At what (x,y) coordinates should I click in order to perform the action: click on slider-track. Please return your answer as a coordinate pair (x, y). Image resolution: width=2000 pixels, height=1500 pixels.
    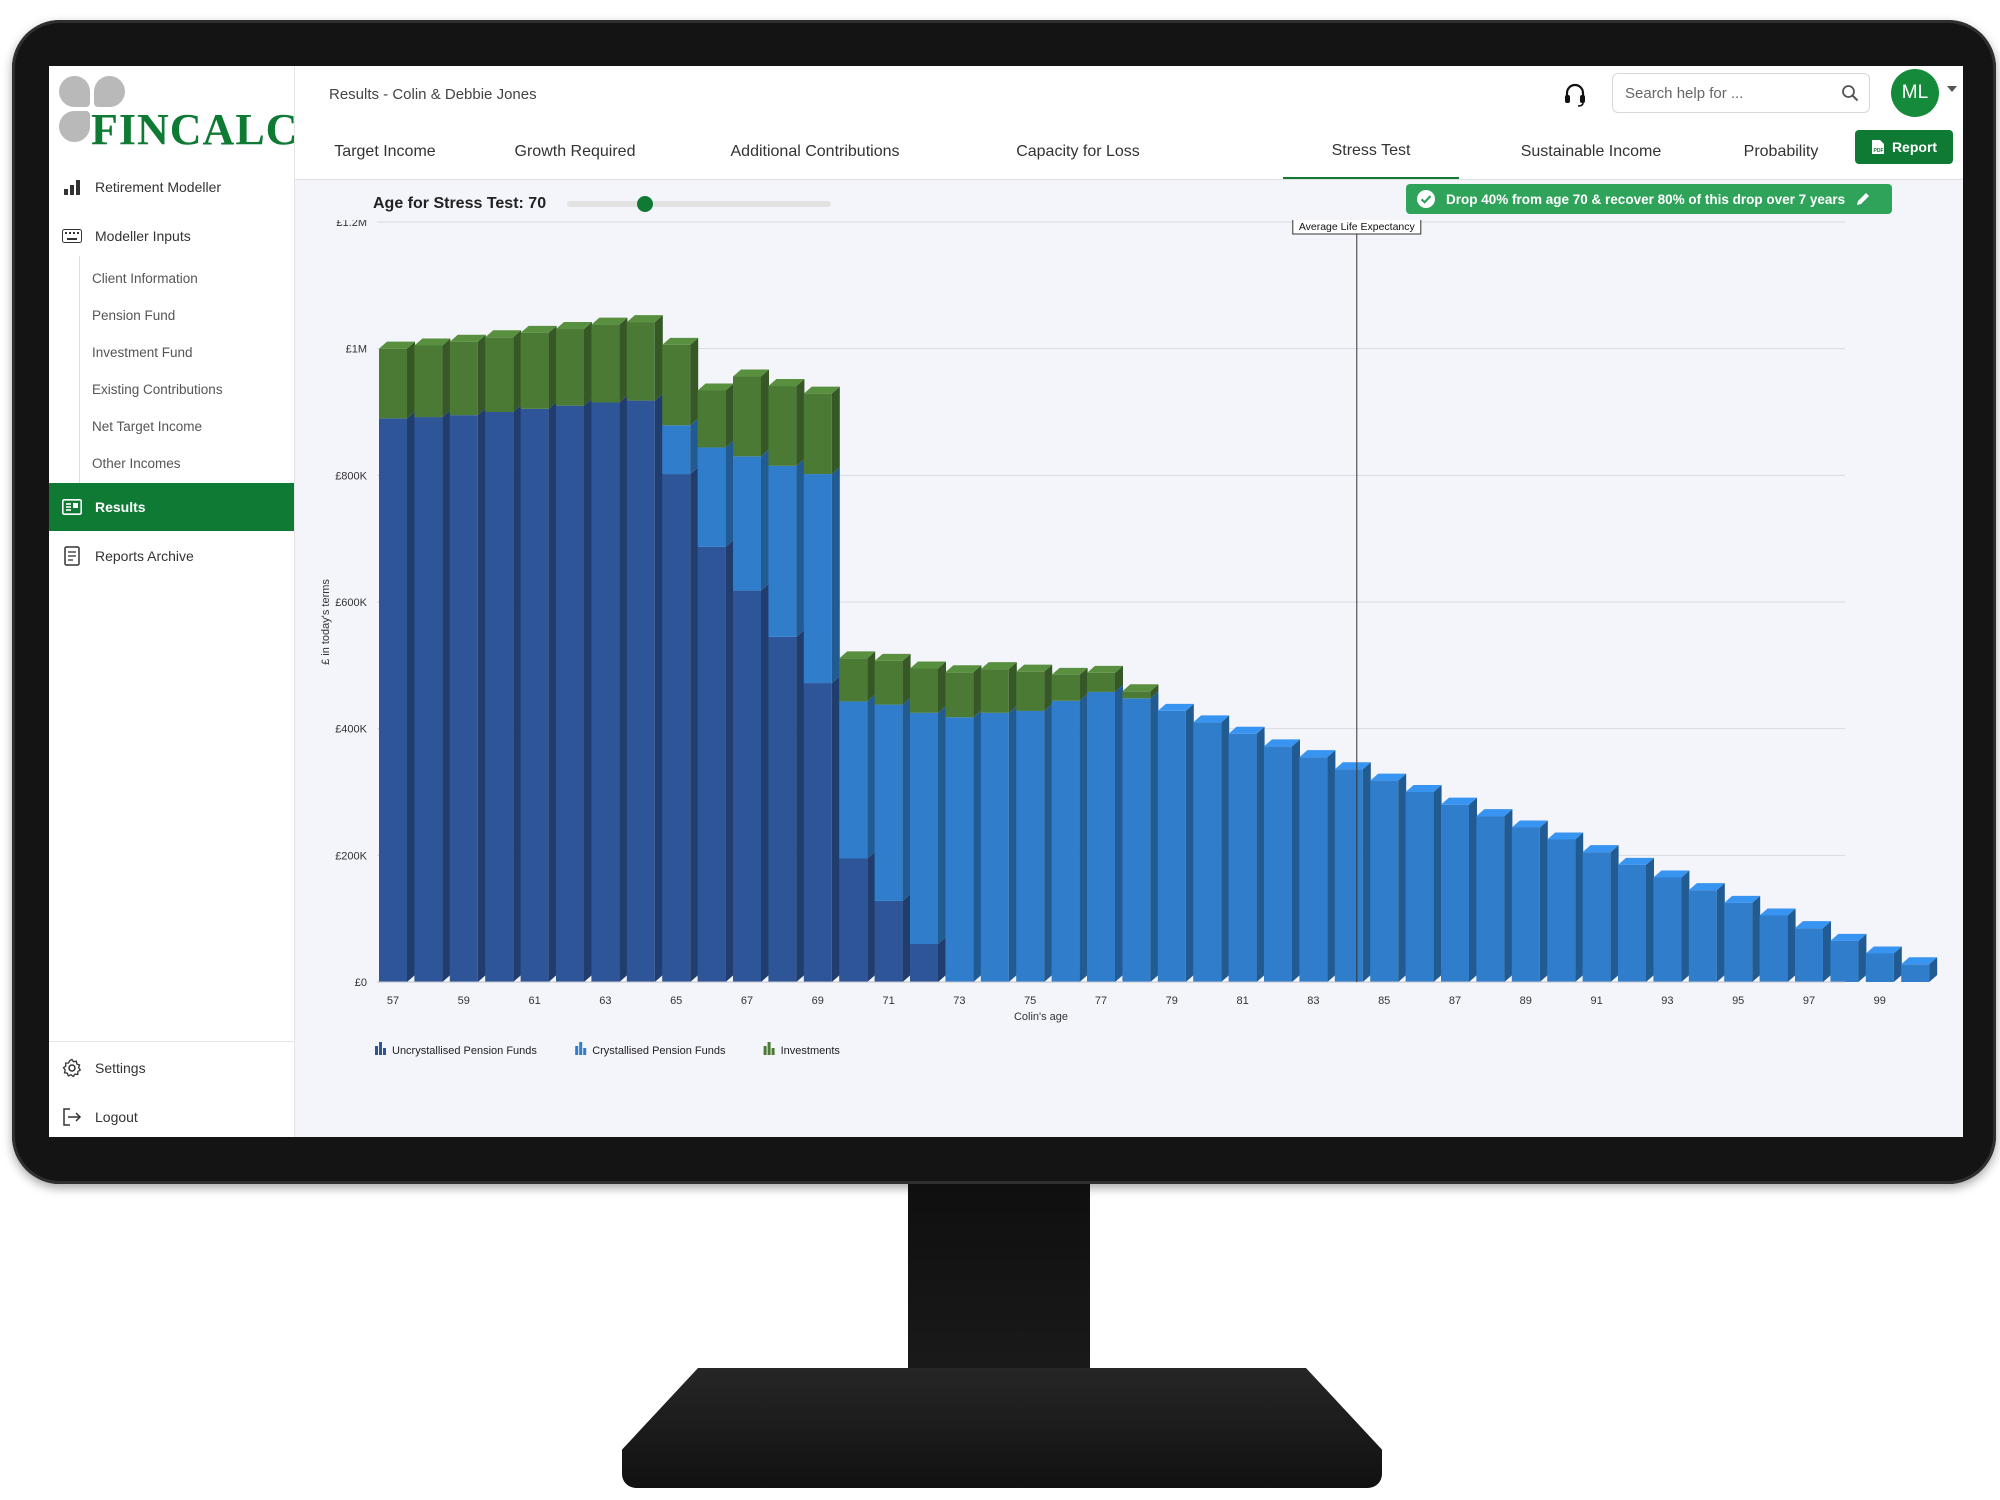
    Looking at the image, I should click on (699, 204).